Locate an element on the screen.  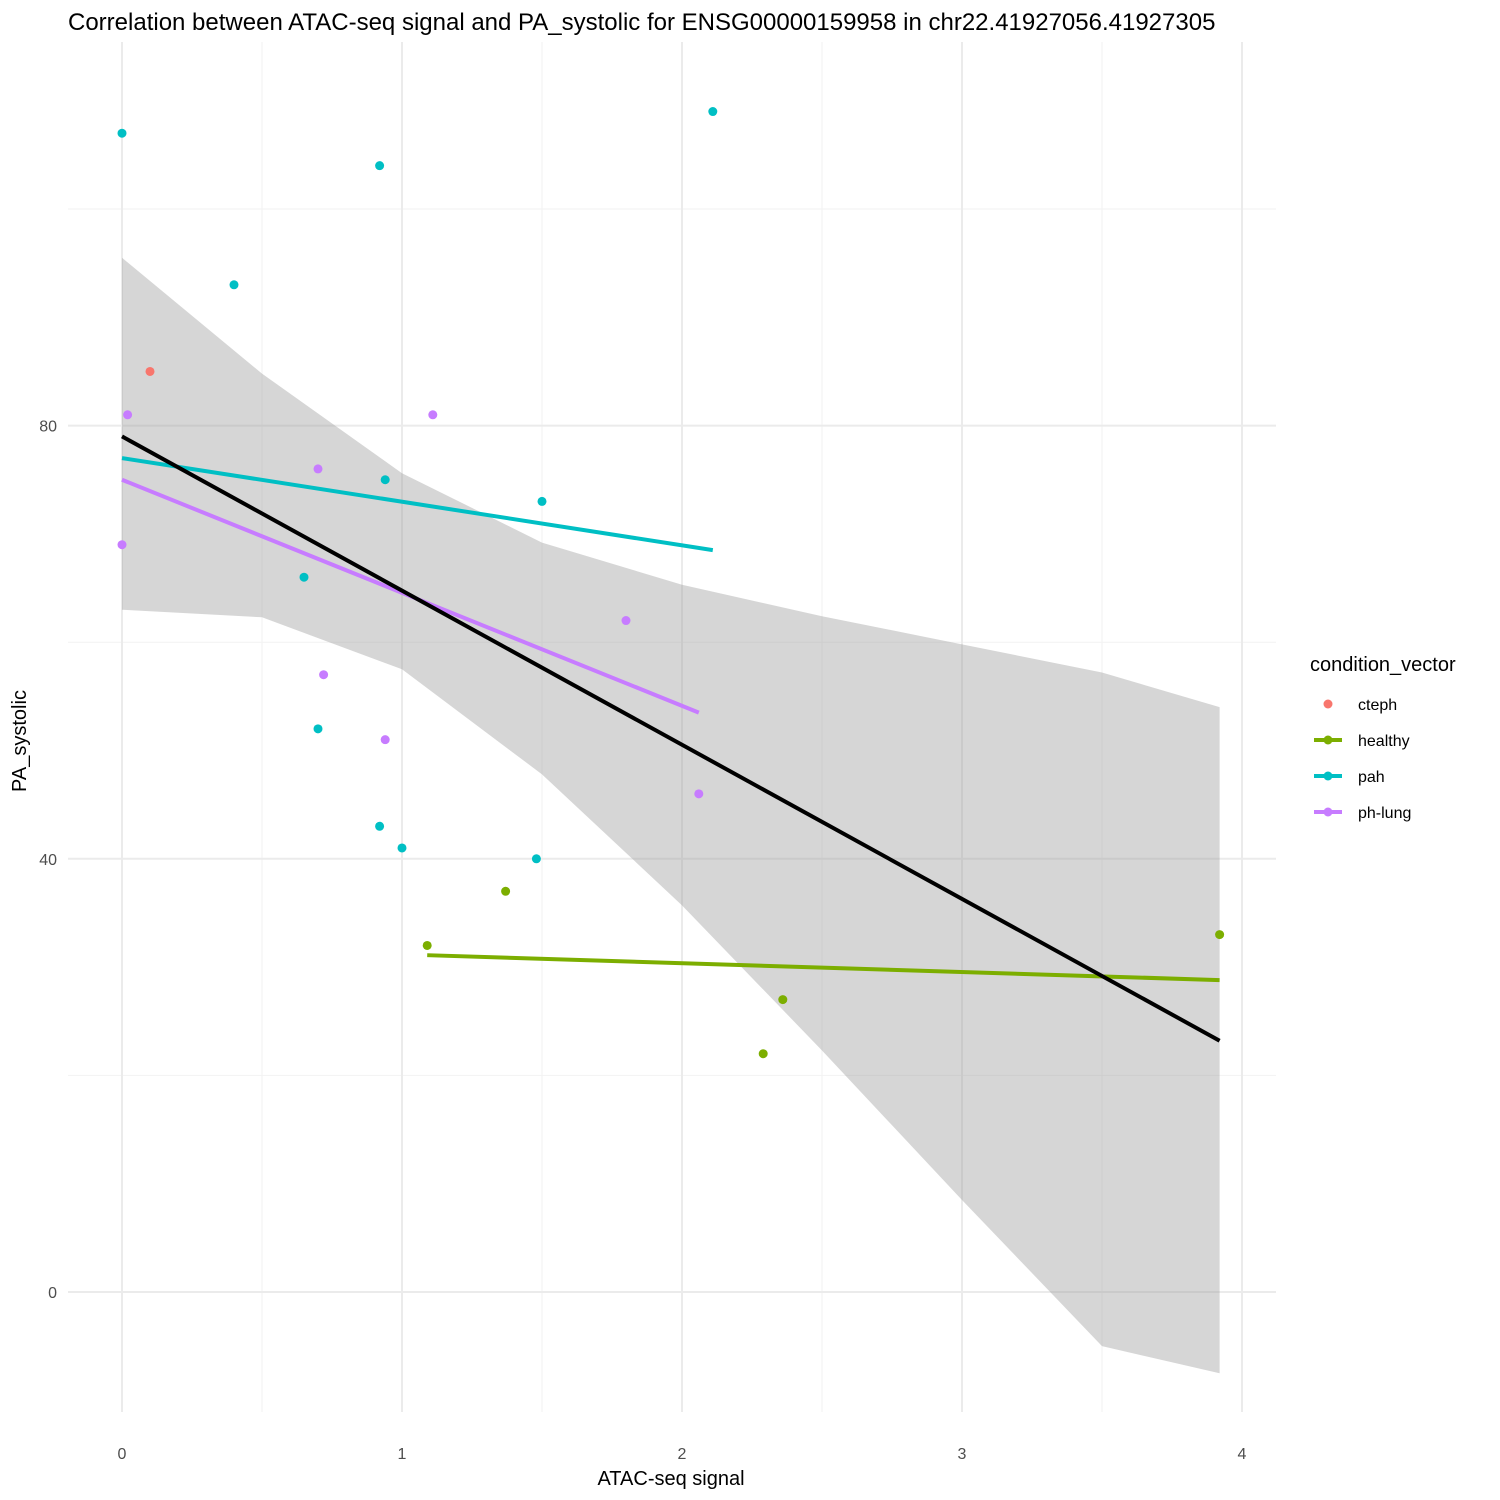
y-tick-label: 40 is located at coordinates (48, 860).